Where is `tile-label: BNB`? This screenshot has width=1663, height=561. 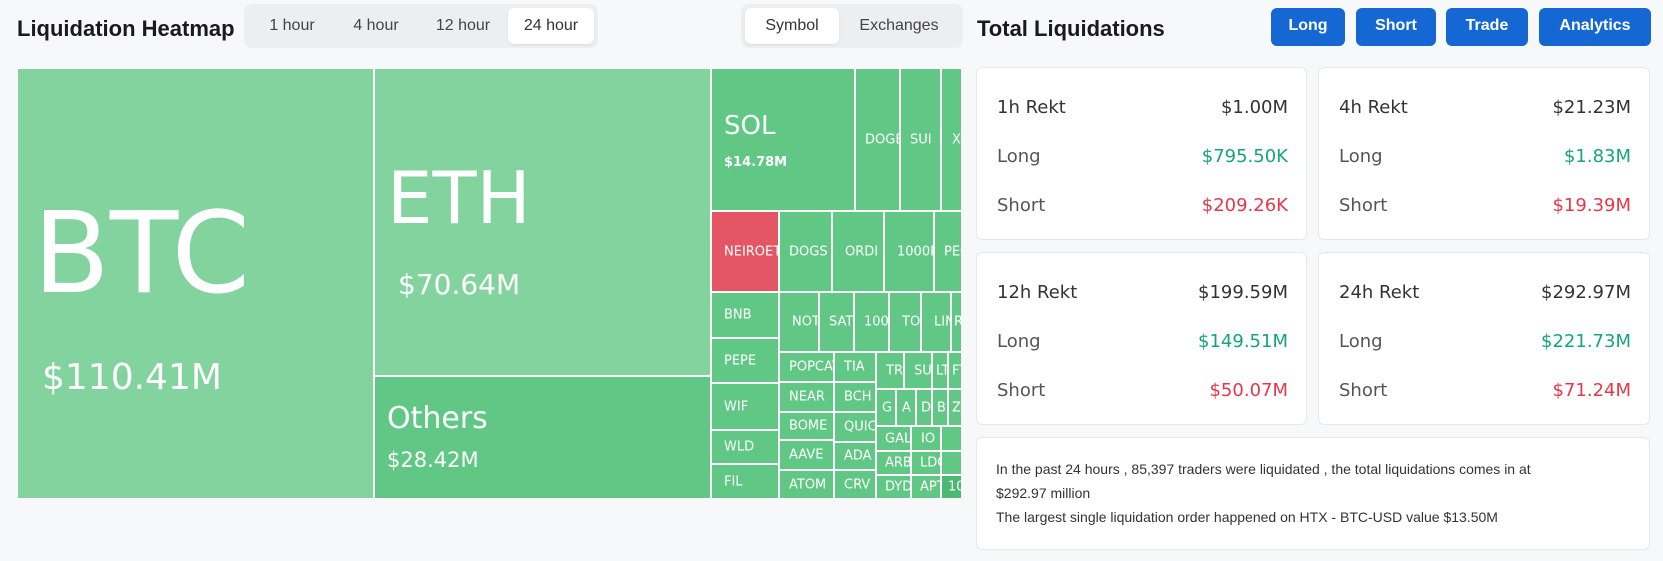
tile-label: BNB is located at coordinates (738, 315).